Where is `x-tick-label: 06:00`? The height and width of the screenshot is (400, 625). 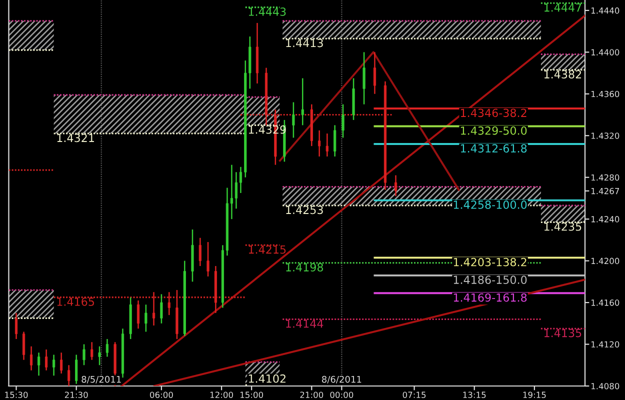 x-tick-label: 06:00 is located at coordinates (161, 395).